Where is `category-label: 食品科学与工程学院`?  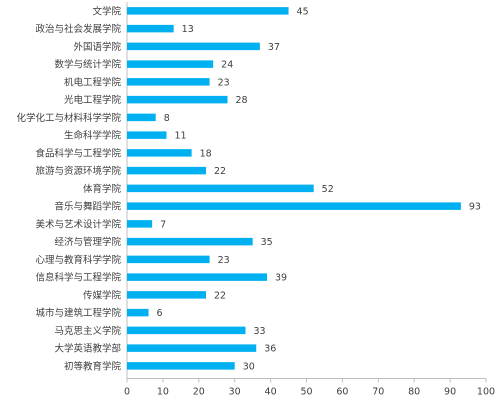
category-label: 食品科学与工程学院 is located at coordinates (78, 153).